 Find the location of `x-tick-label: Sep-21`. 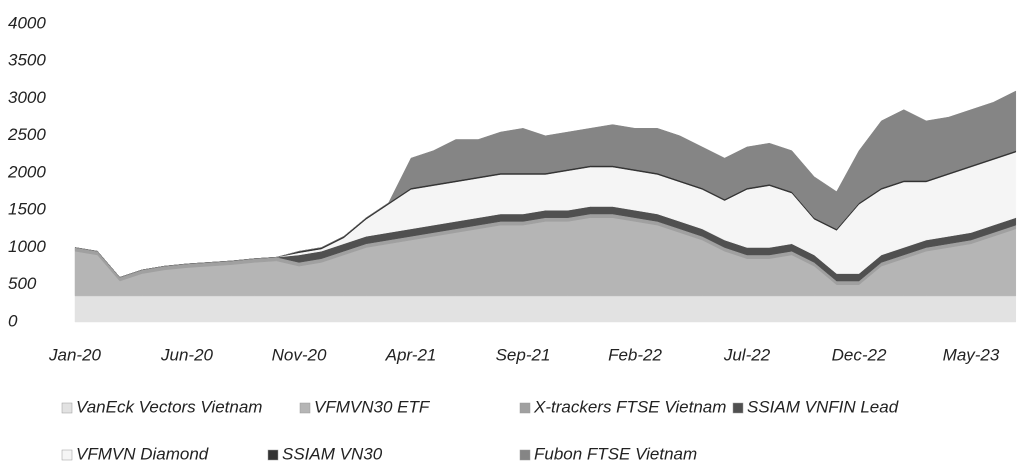

x-tick-label: Sep-21 is located at coordinates (523, 354).